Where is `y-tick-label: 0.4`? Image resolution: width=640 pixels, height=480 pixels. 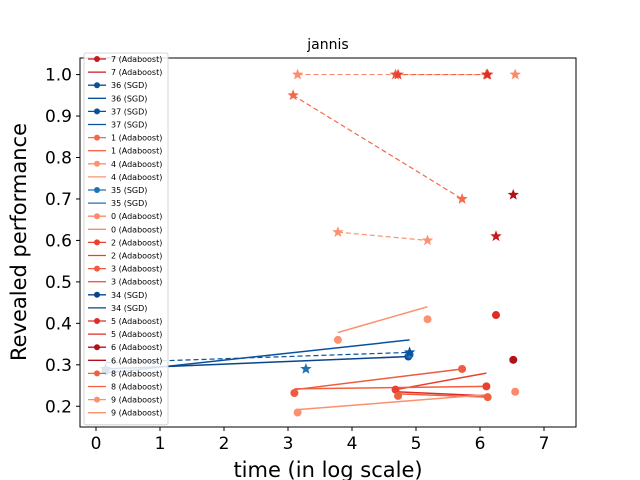
y-tick-label: 0.4 is located at coordinates (58, 324).